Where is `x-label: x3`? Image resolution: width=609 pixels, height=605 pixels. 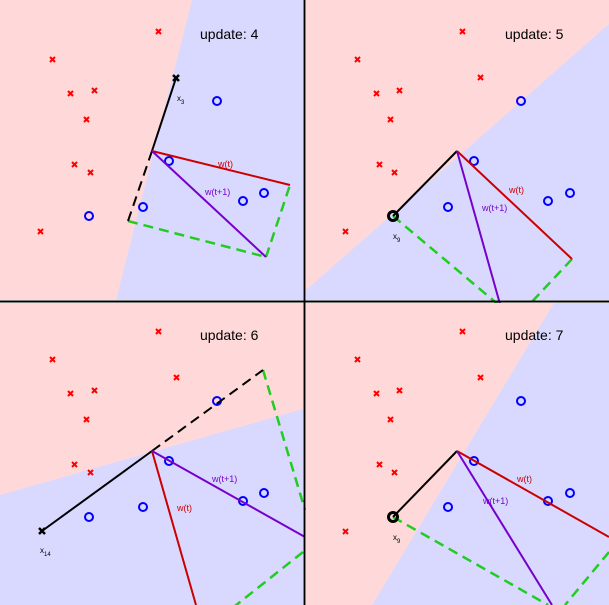 x-label: x3 is located at coordinates (181, 100).